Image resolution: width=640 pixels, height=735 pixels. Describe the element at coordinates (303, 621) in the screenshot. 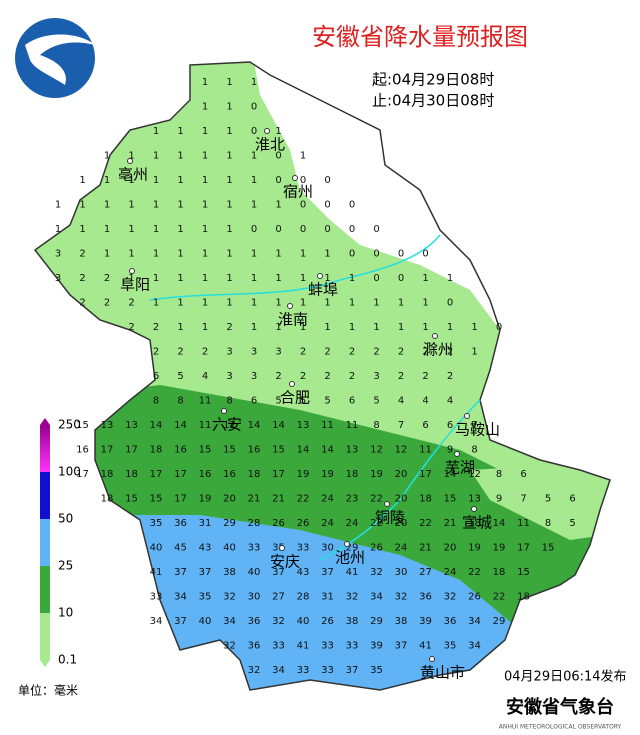

I see `grid-value: 40` at that location.